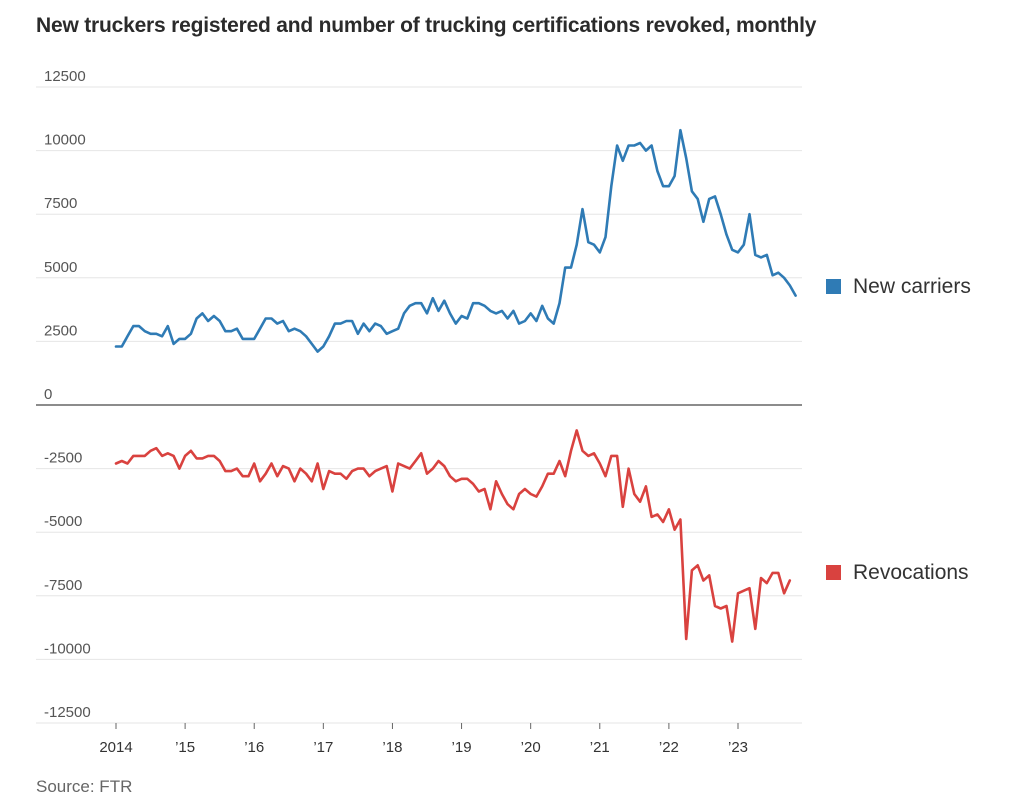 This screenshot has height=797, width=1024. I want to click on x-tick-label: ’22, so click(669, 747).